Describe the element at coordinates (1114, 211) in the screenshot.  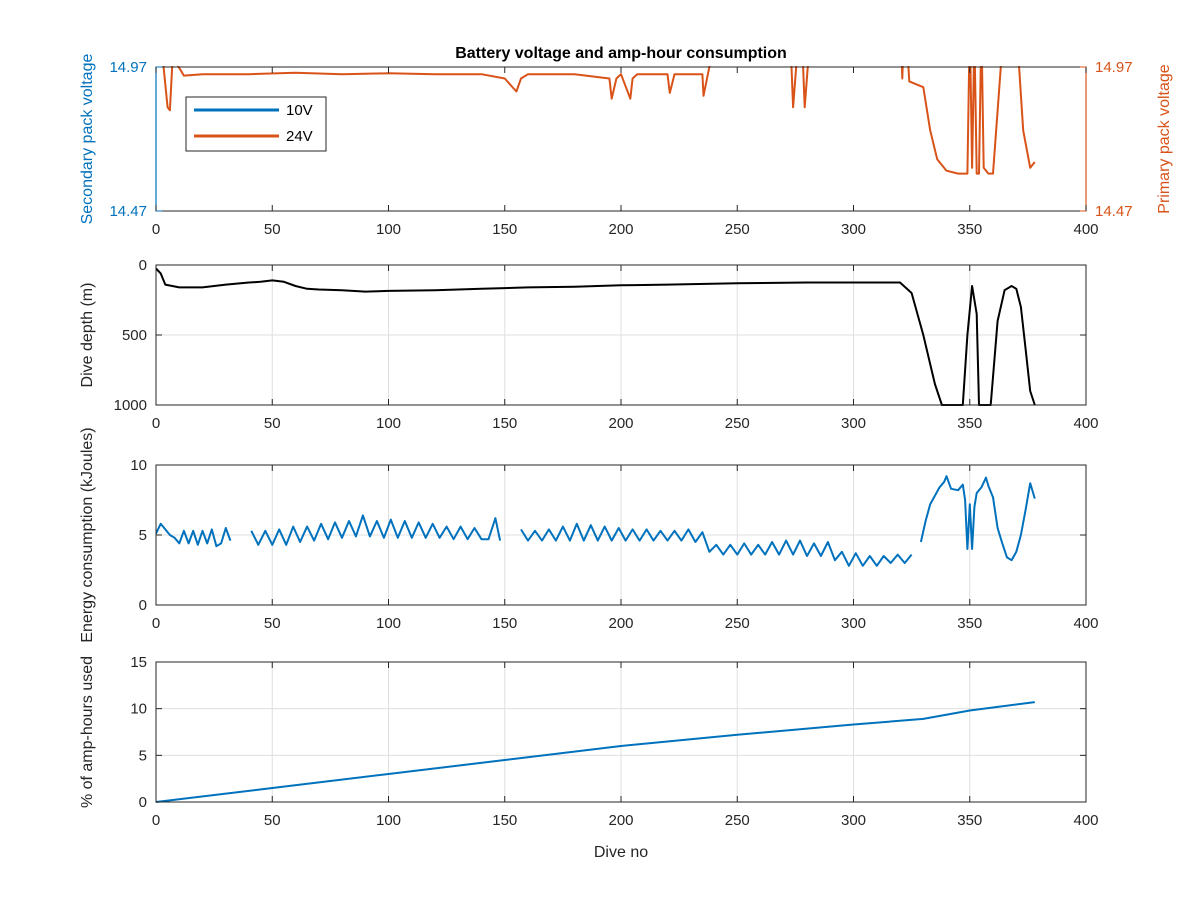
I see `y-right-tick-label: 14.47` at that location.